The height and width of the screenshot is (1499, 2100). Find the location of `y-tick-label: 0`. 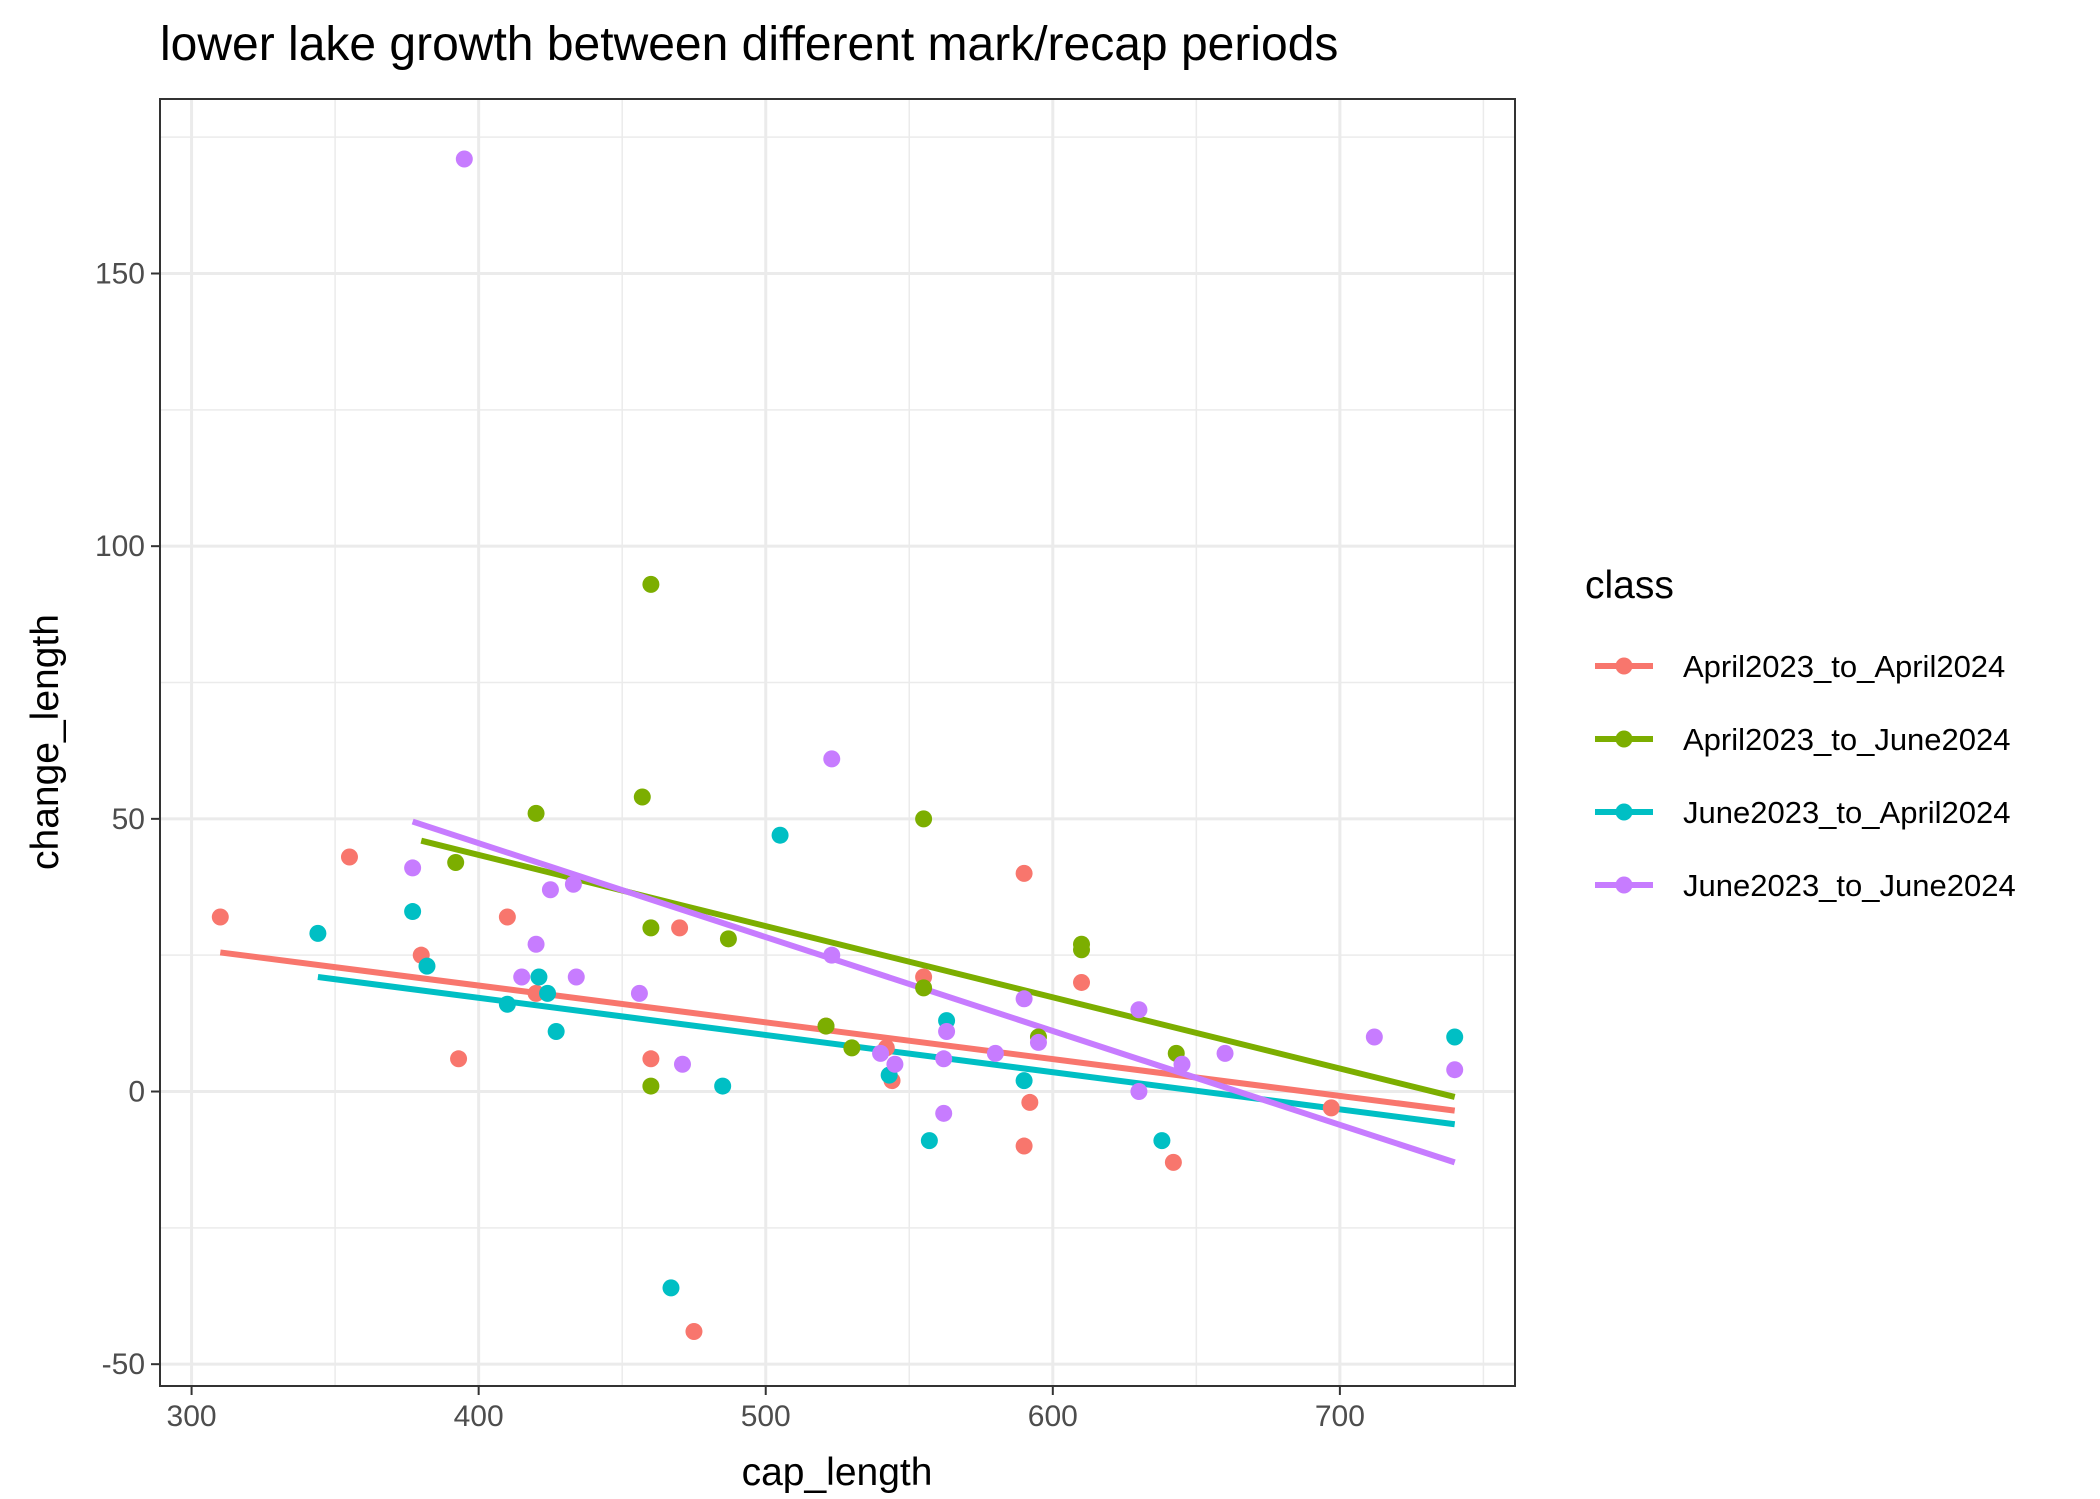

y-tick-label: 0 is located at coordinates (136, 1092).